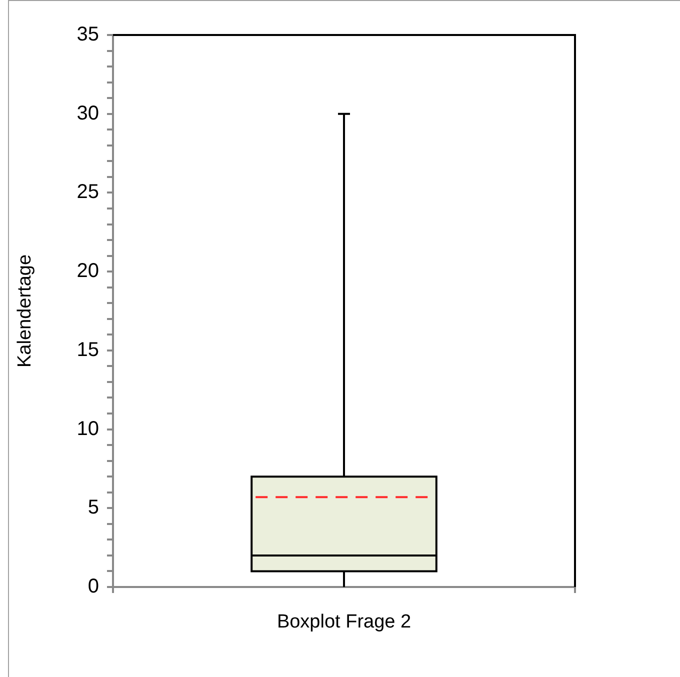  I want to click on y-tick-label: 20, so click(87, 271).